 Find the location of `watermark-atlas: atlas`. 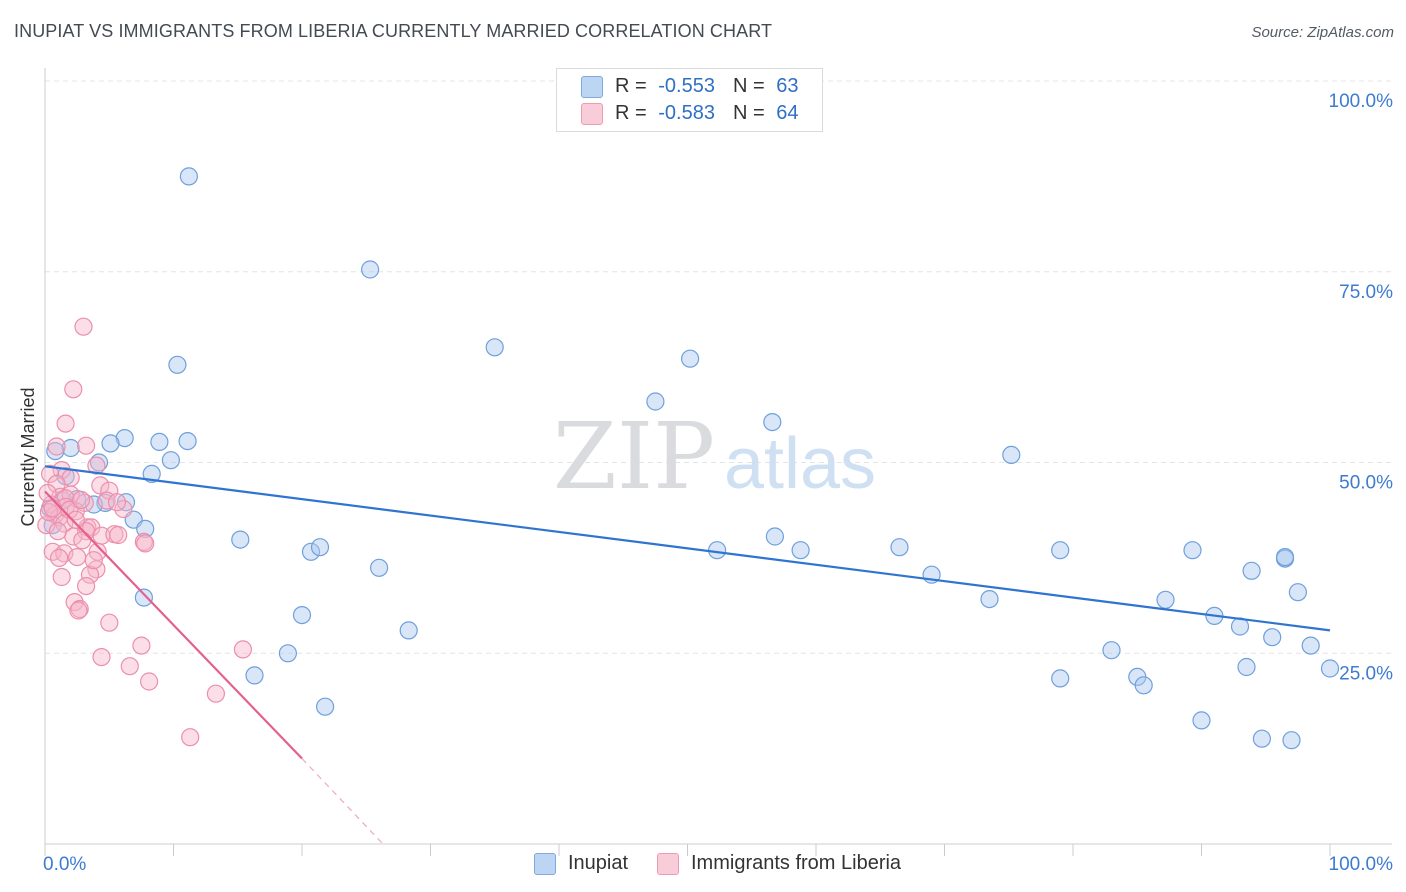

watermark-atlas: atlas is located at coordinates (800, 464).